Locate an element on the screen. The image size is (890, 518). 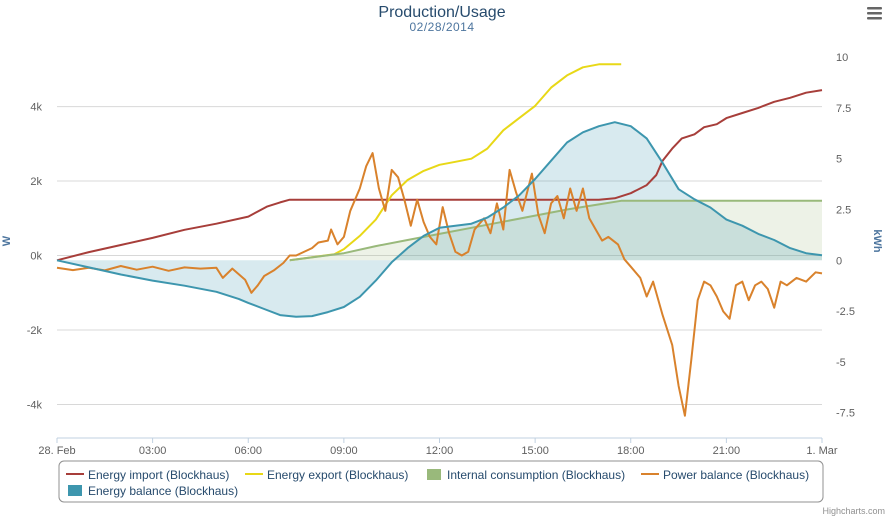
legend-label: Energy balance (Blockhaus) is located at coordinates (163, 491).